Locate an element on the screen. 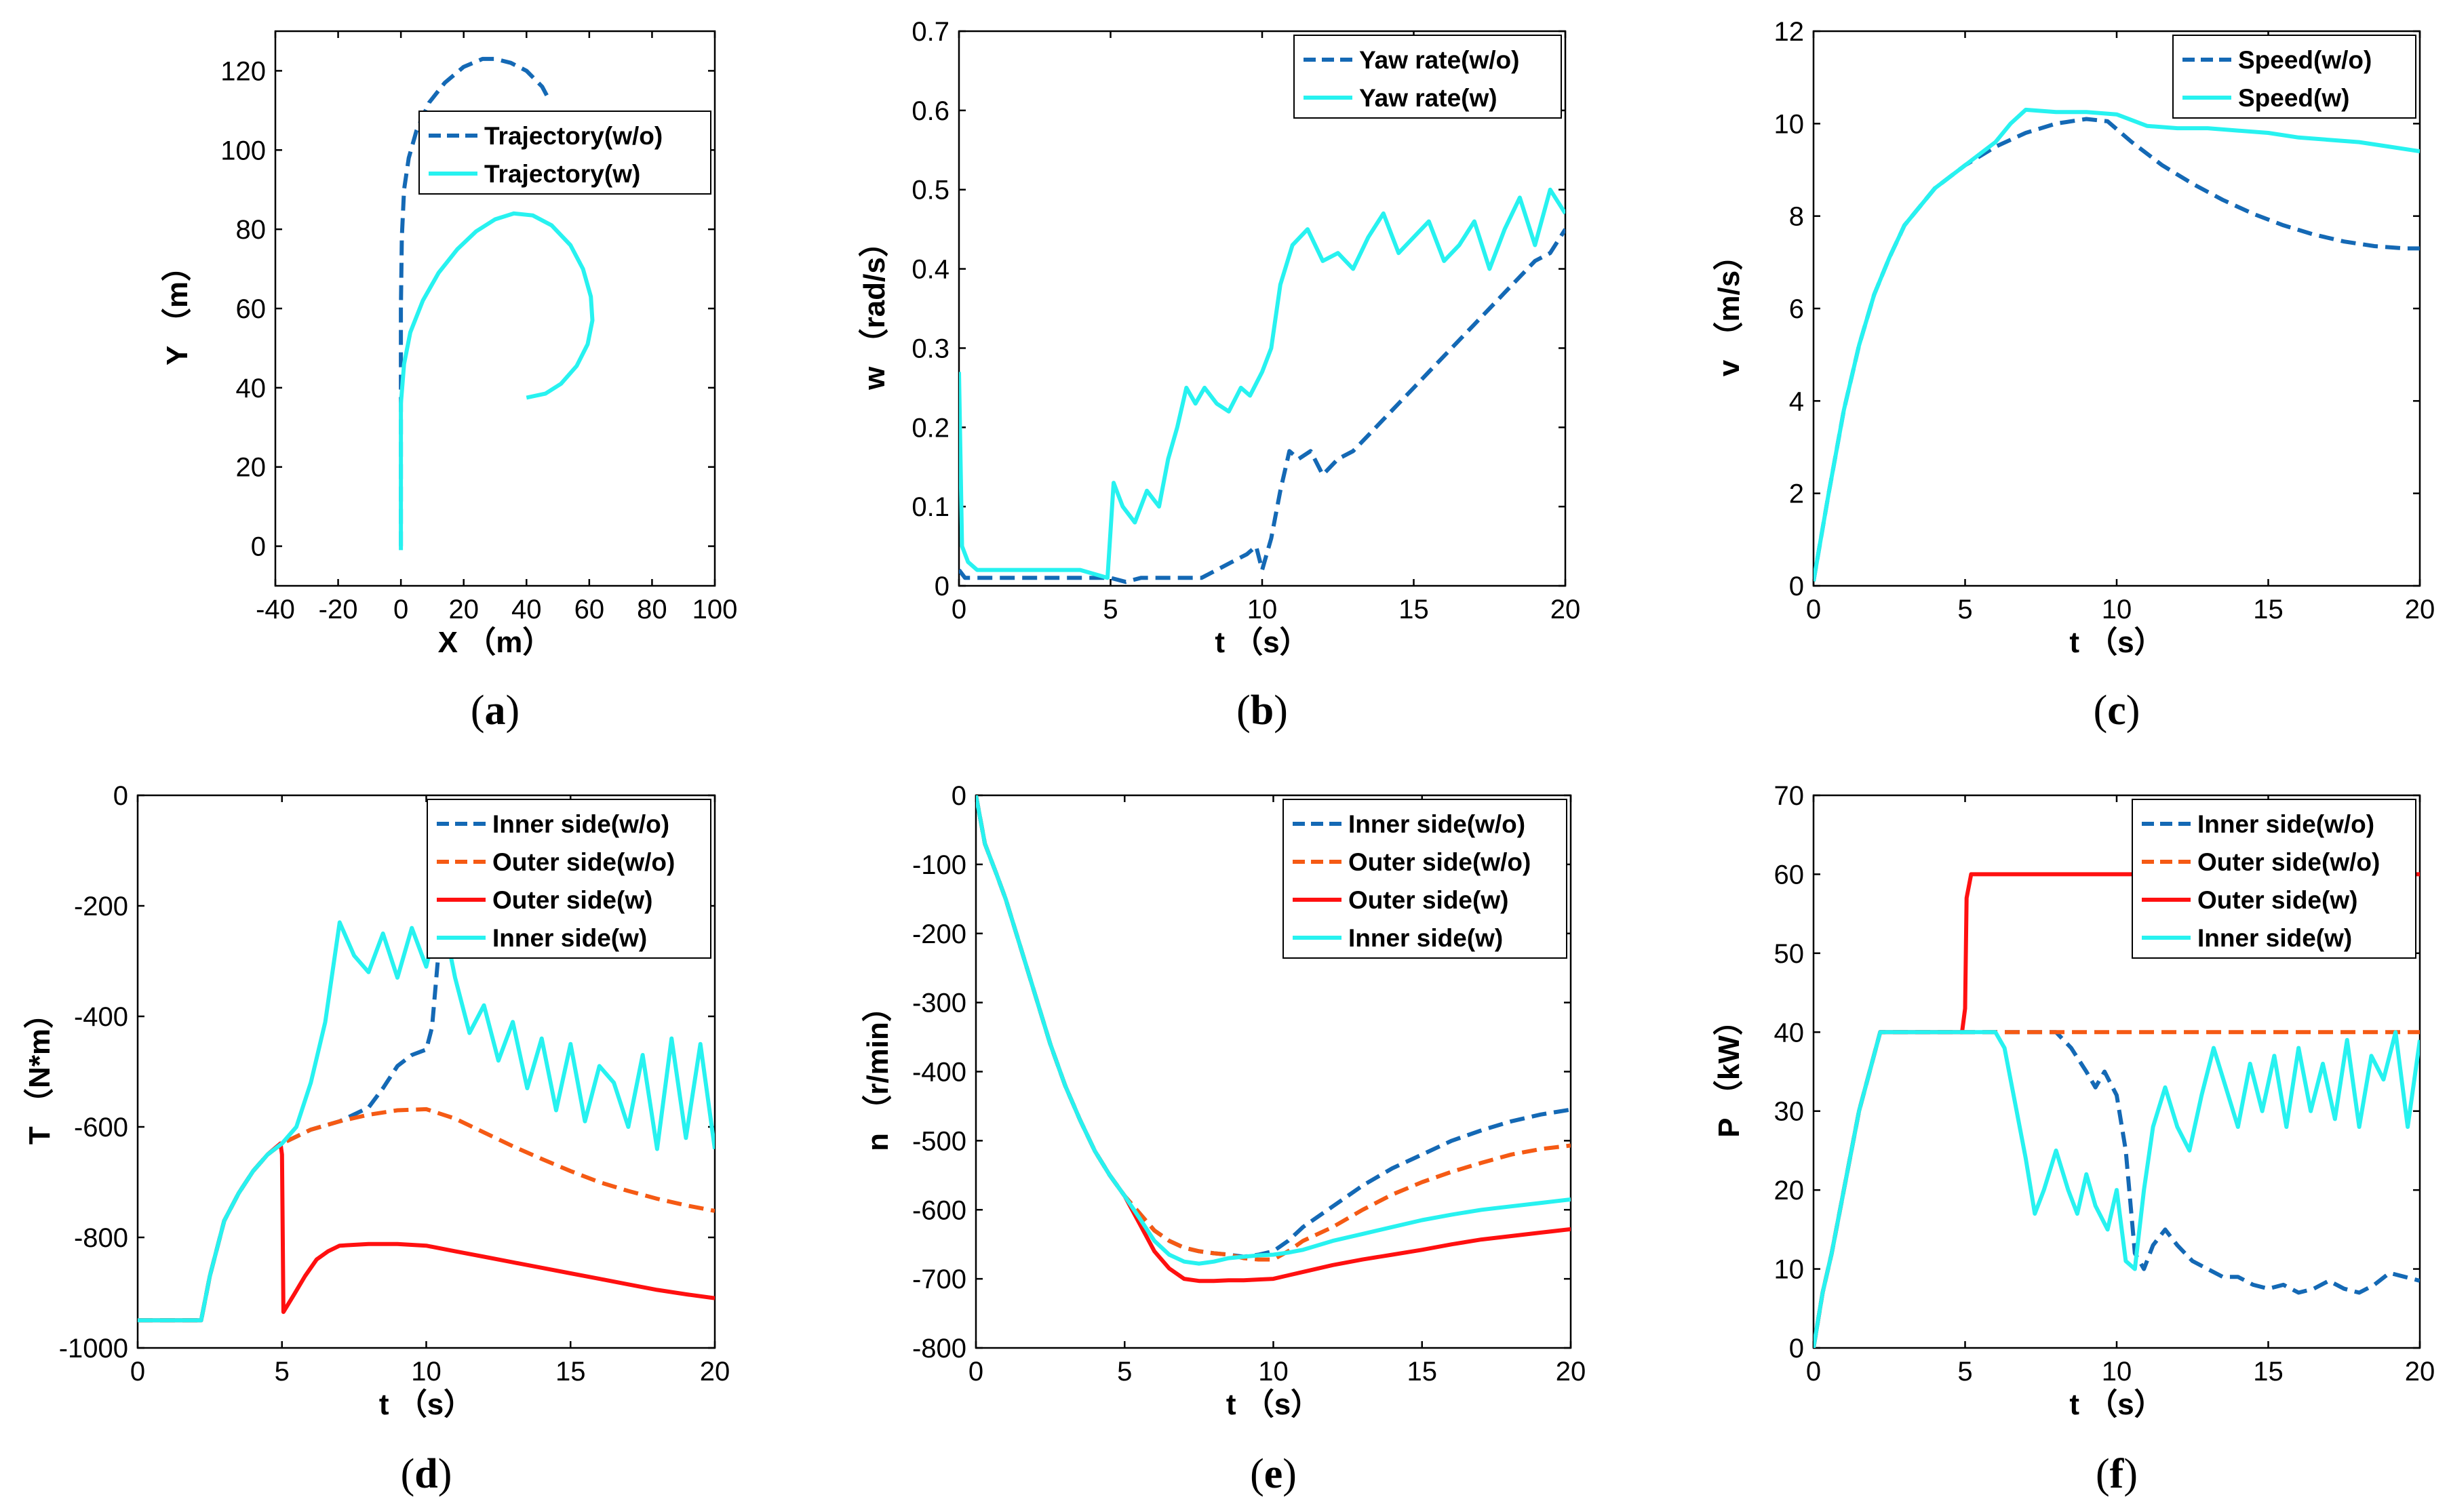 This screenshot has width=2449, height=1512. y-tick-label: 0.1 is located at coordinates (931, 507).